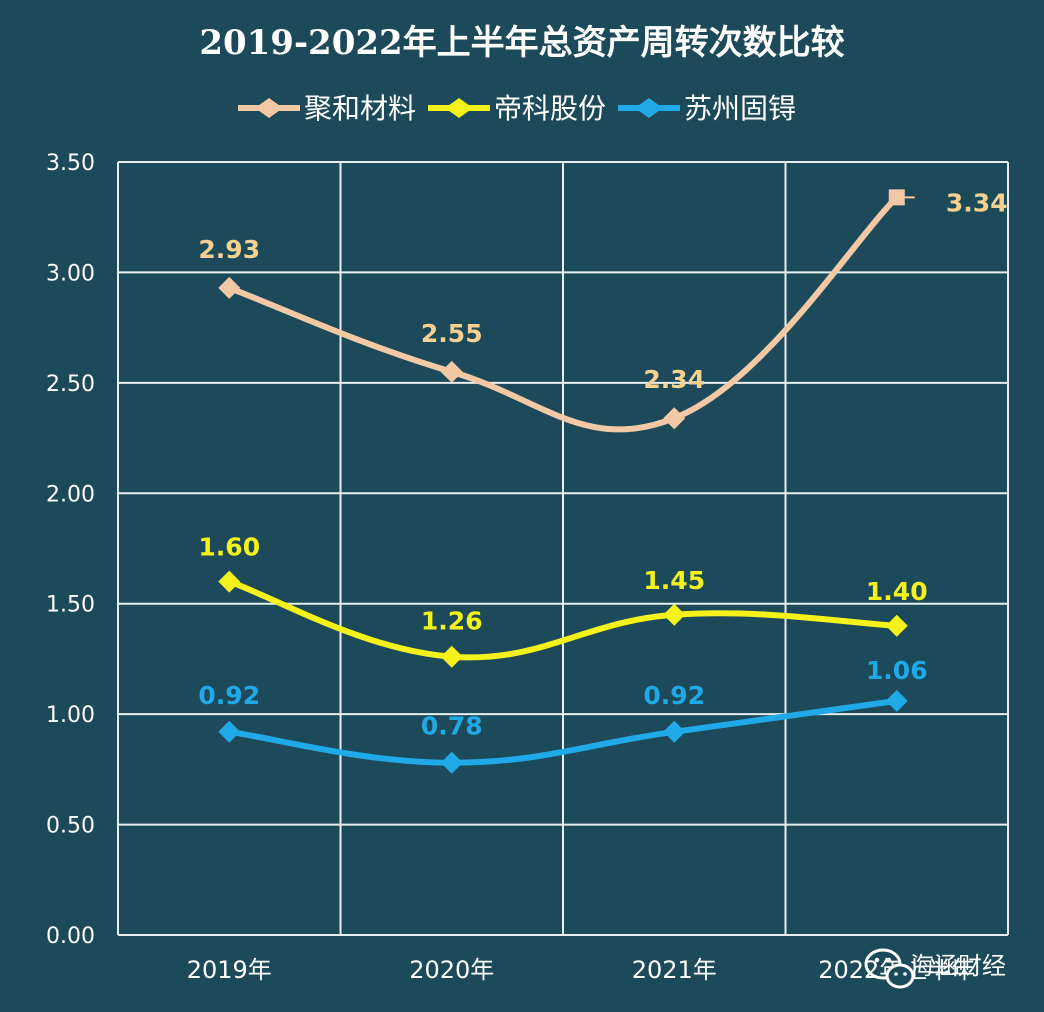 This screenshot has height=1012, width=1044. What do you see at coordinates (521, 43) in the screenshot?
I see `chart-title: 2019-2022年上半年总资产周转次数比较` at bounding box center [521, 43].